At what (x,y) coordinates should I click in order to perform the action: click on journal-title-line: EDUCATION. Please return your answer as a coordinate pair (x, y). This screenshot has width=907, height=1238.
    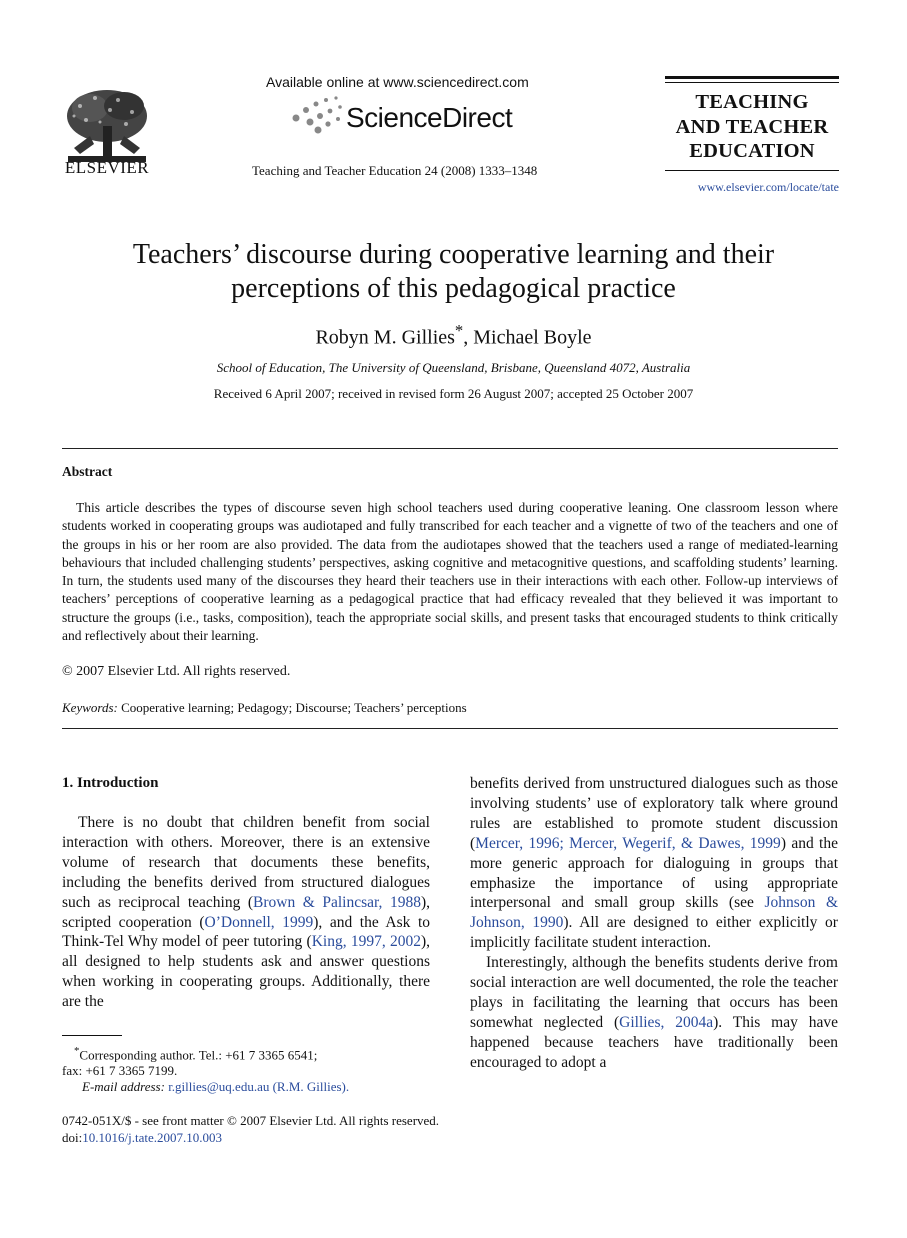
    Looking at the image, I should click on (752, 151).